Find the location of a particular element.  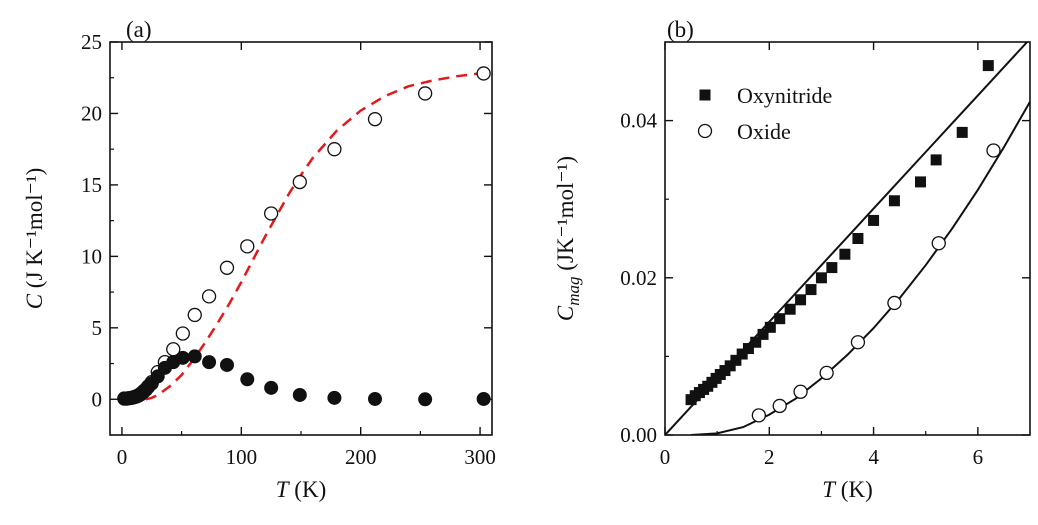

y-tick-label-a: 5 is located at coordinates (97, 328).